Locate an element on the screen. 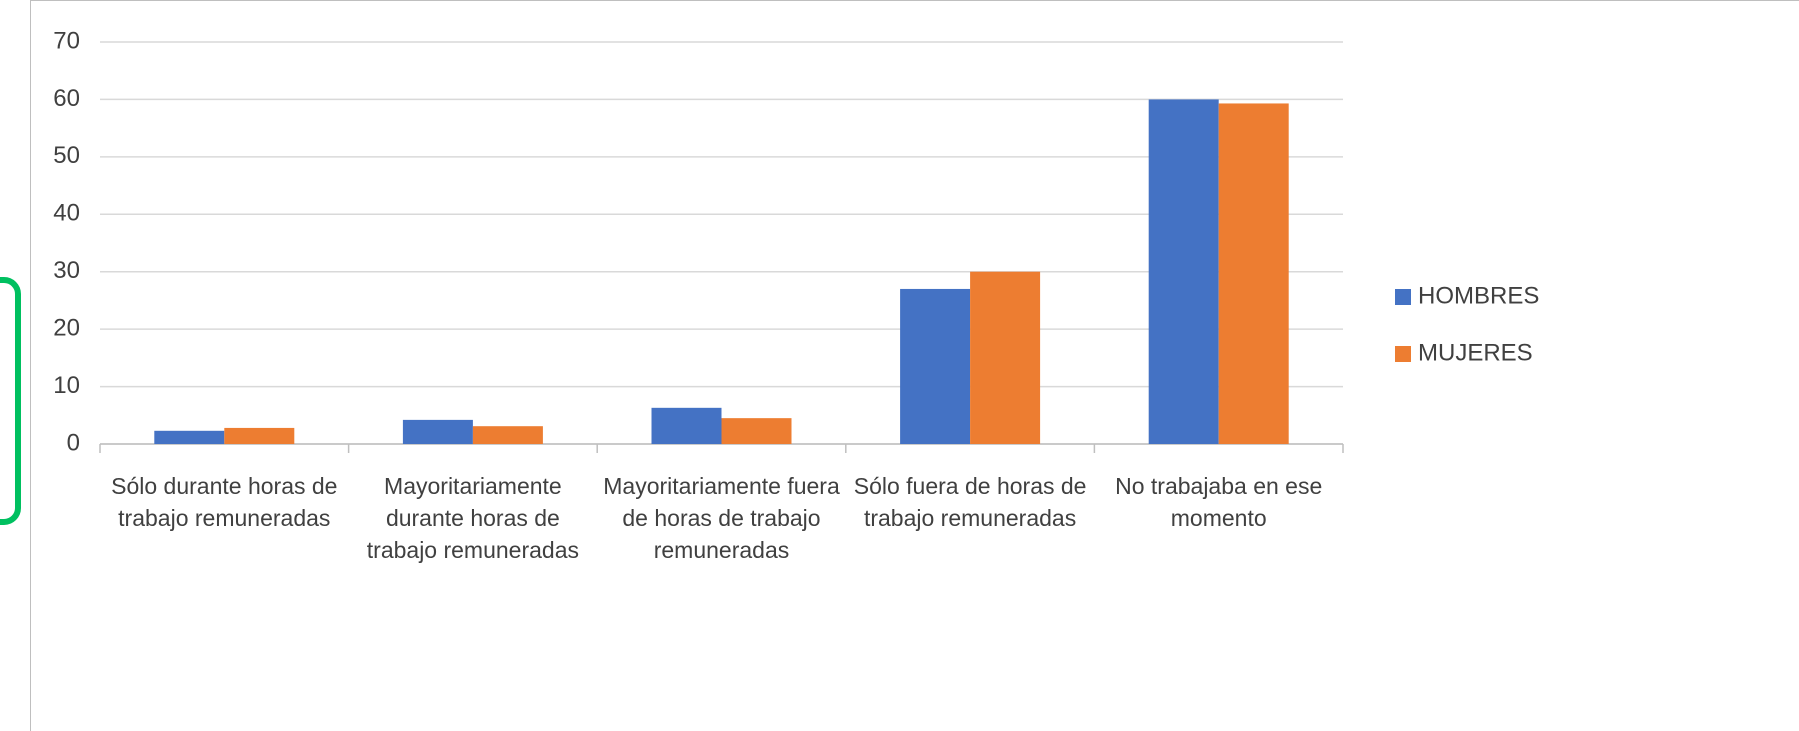  y-tick-label: 20 is located at coordinates (66, 327).